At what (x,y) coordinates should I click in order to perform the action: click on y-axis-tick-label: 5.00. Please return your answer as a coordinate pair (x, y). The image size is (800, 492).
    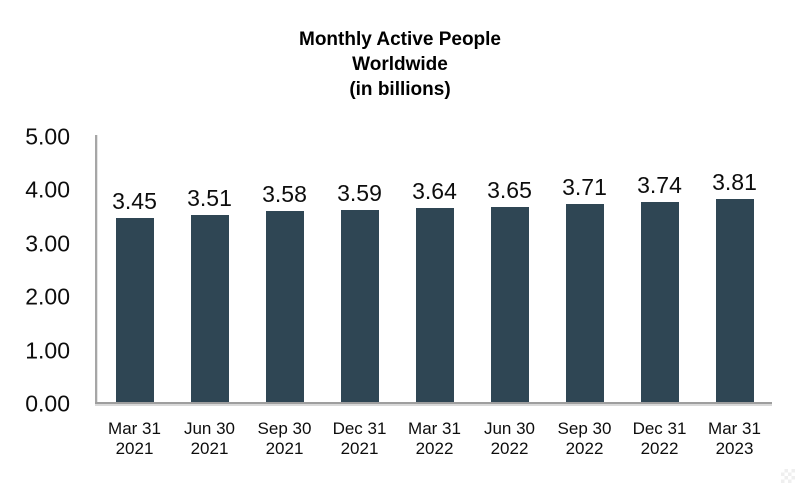
    Looking at the image, I should click on (47, 136).